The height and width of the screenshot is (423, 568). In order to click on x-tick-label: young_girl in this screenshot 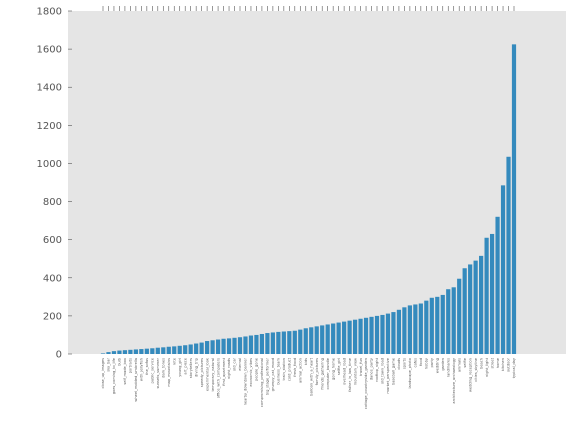, I will do `click(180, 367)`.